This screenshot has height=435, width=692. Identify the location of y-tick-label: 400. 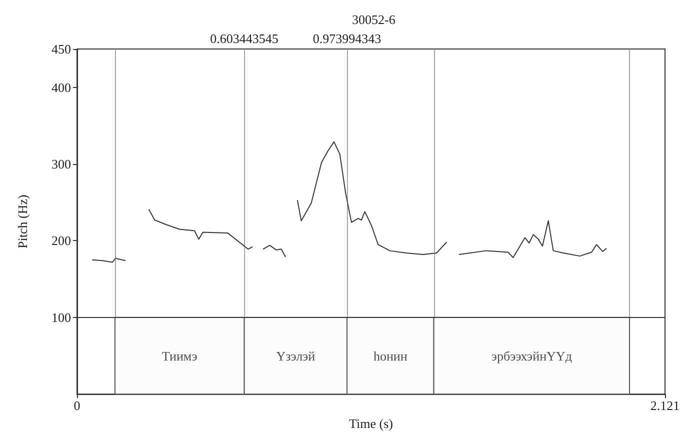
(61, 87).